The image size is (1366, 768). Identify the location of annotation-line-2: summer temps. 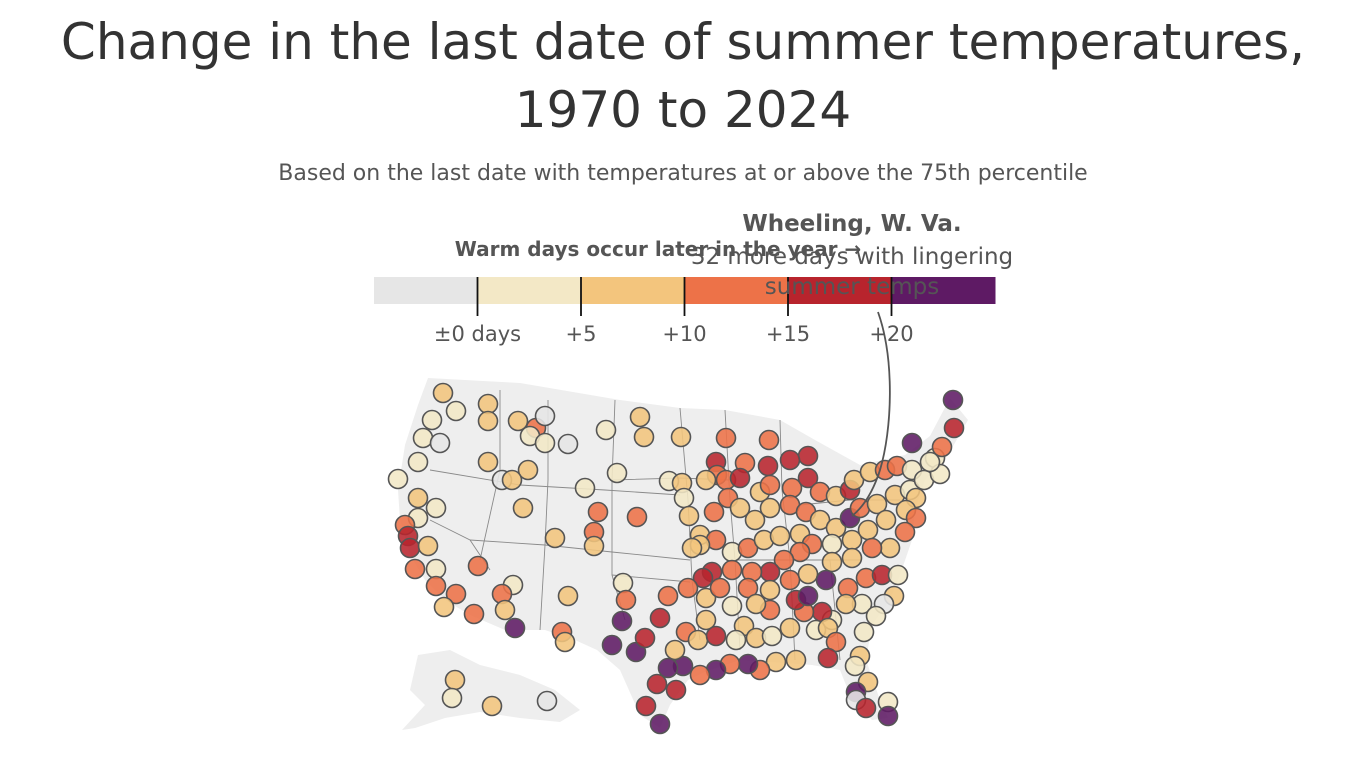
(852, 287).